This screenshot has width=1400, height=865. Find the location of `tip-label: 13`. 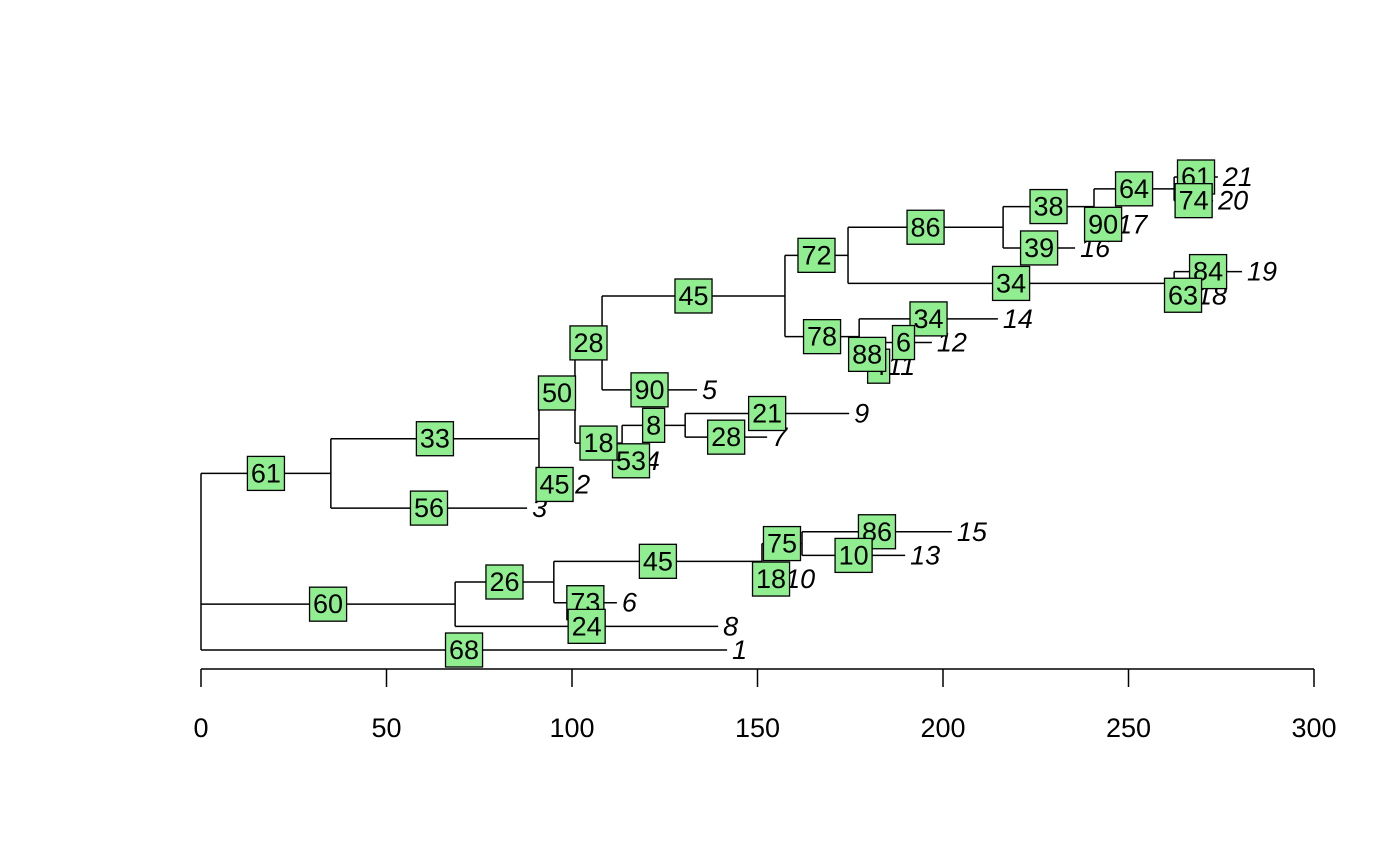

tip-label: 13 is located at coordinates (925, 555).